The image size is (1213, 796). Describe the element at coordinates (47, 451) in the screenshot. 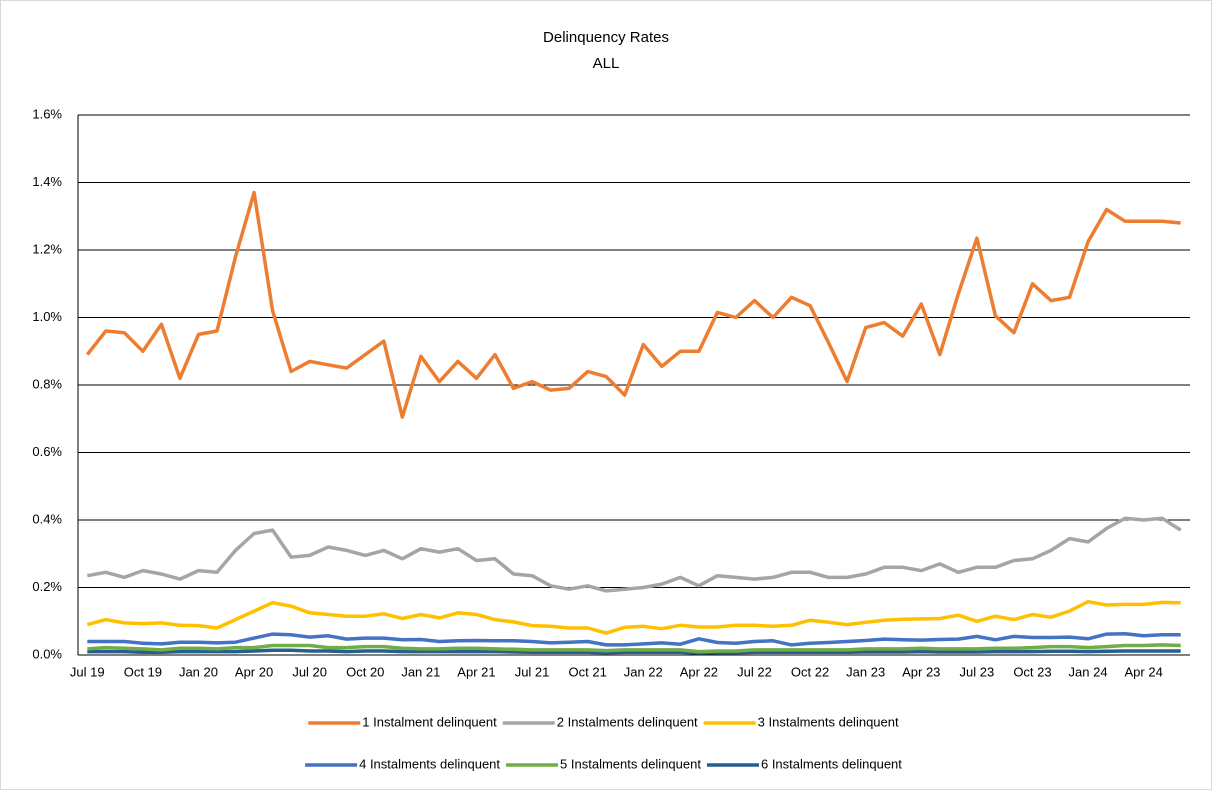

I see `y-tick-label: 0.6%` at that location.